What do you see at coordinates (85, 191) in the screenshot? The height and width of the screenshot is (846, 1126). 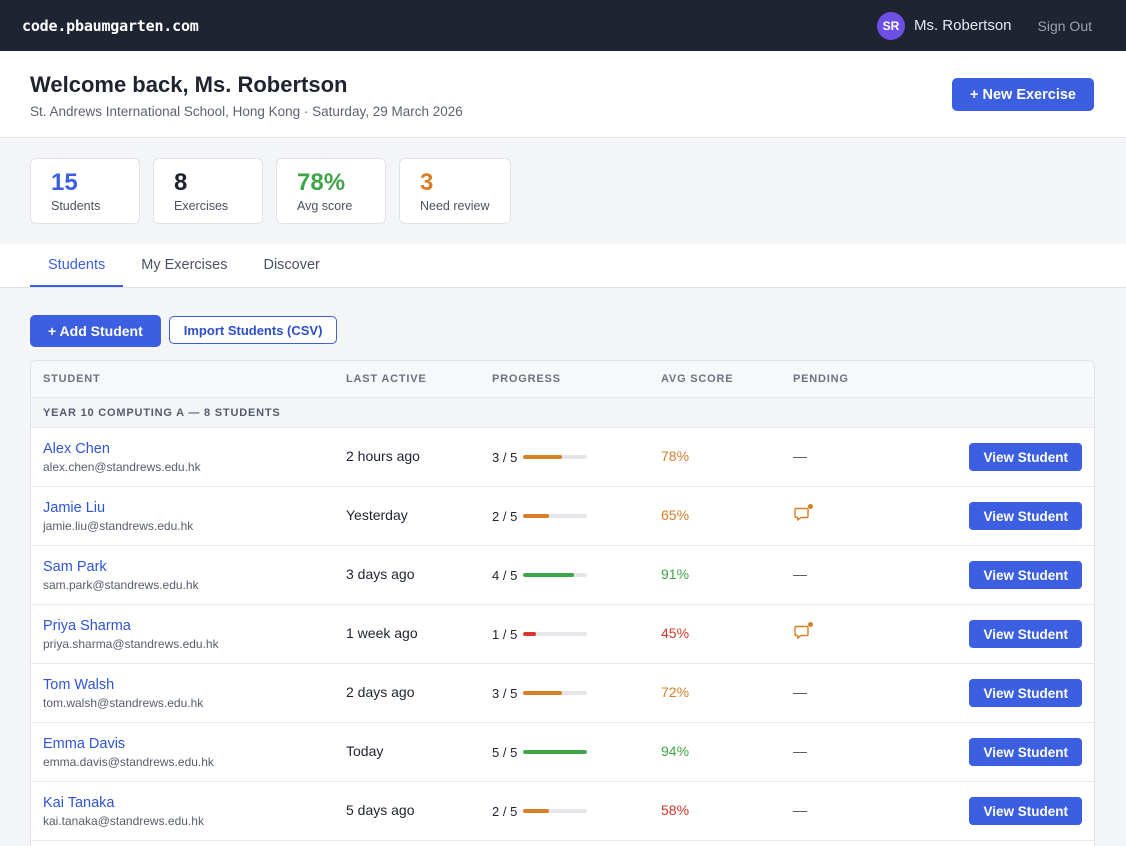 I see `stat-card-students: 15 Students` at bounding box center [85, 191].